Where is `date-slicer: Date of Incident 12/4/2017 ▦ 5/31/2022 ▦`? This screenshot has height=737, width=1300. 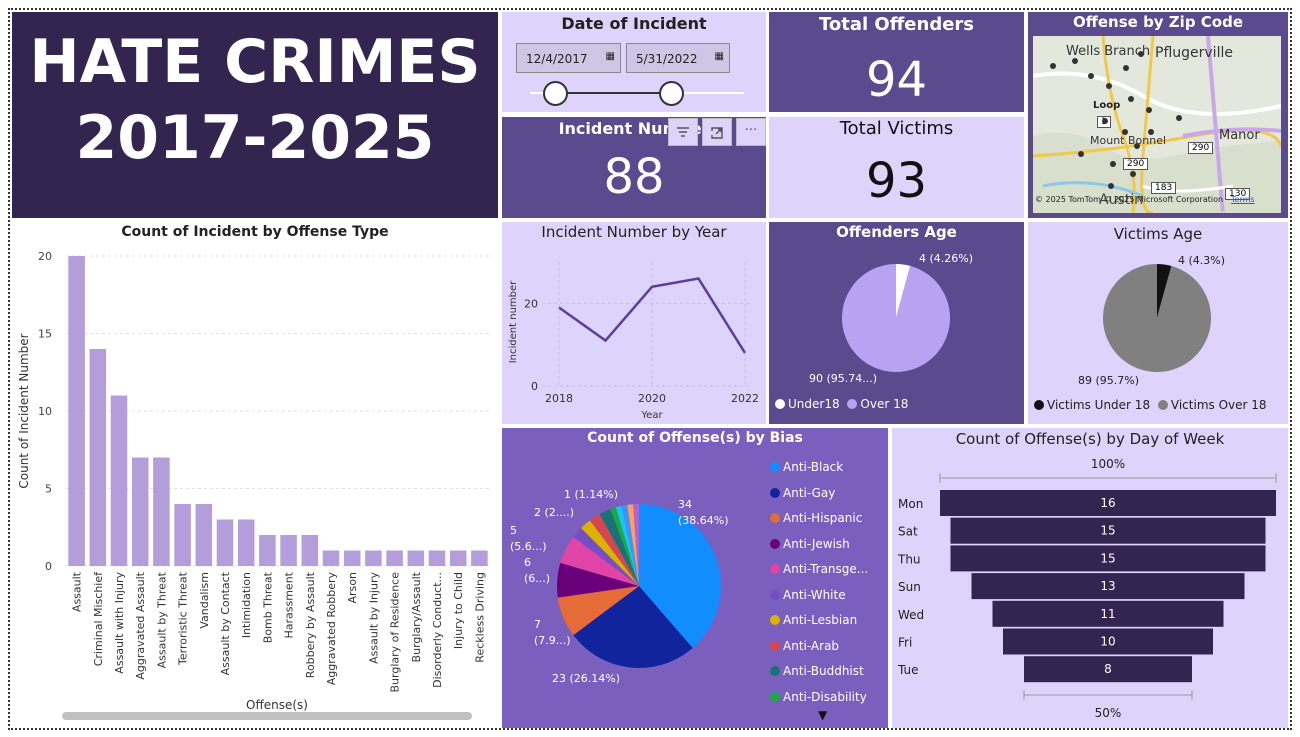 date-slicer: Date of Incident 12/4/2017 ▦ 5/31/2022 ▦ is located at coordinates (634, 62).